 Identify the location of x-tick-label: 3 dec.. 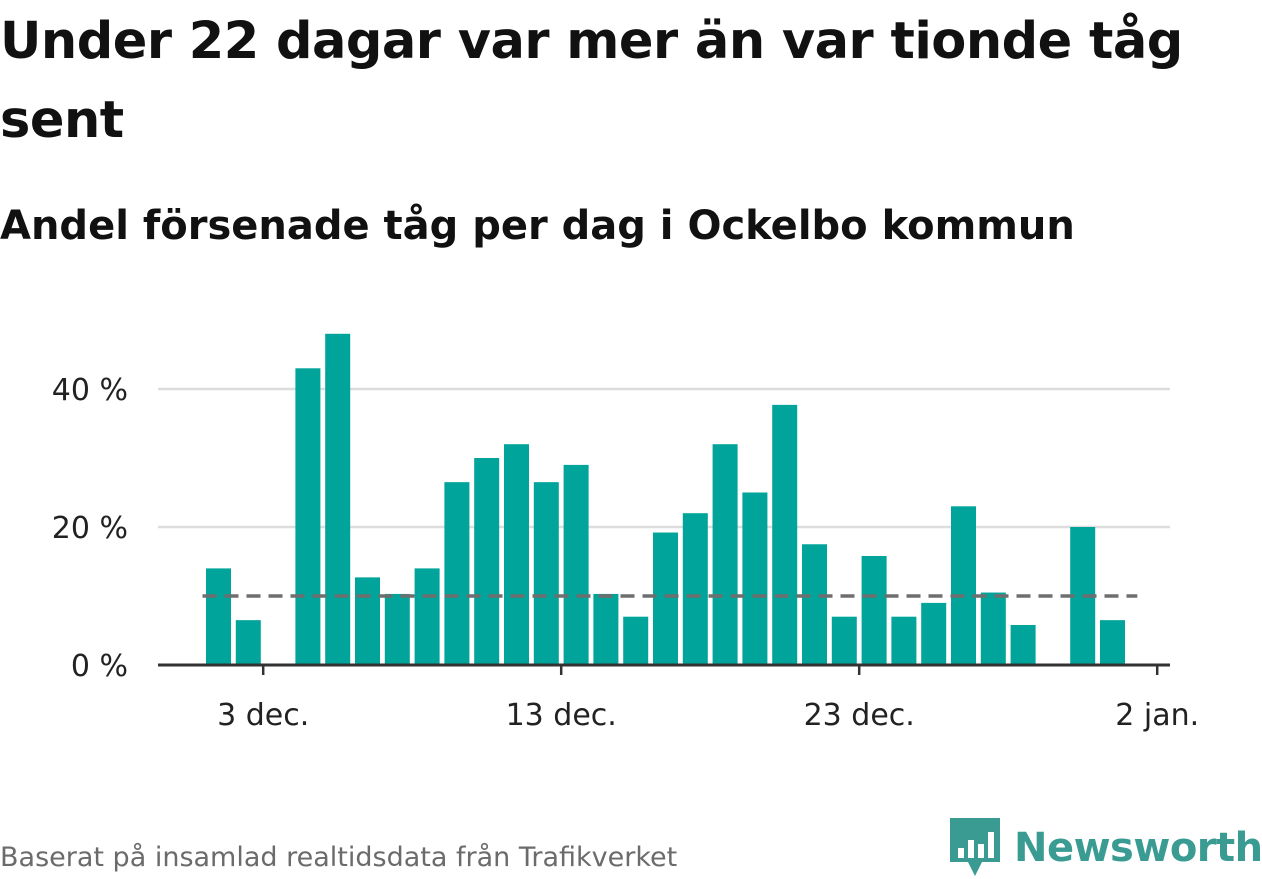
(263, 715).